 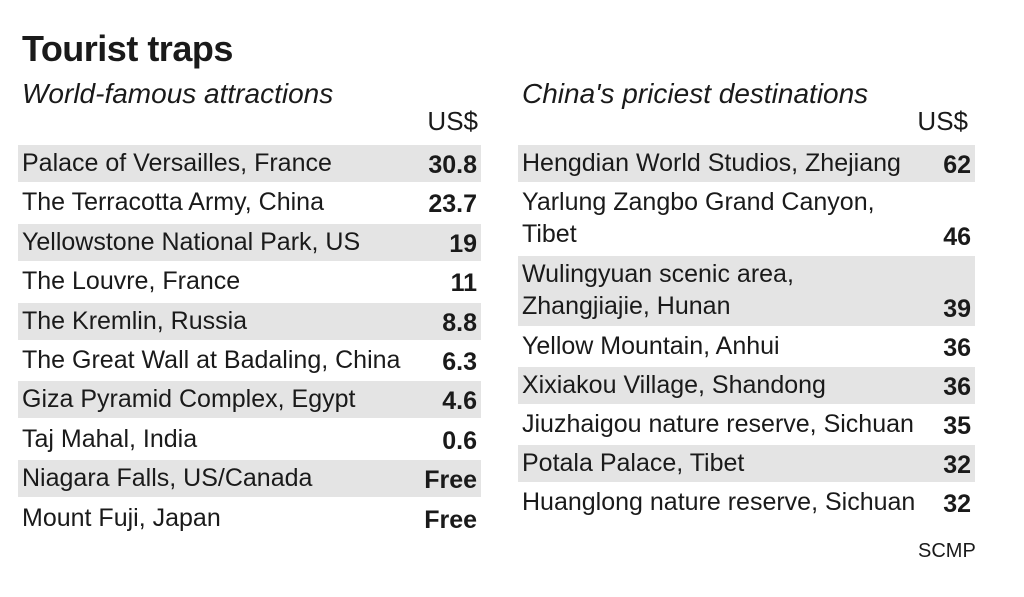 I want to click on table-row: Xixiakou Village, Shandong 36, so click(x=746, y=385).